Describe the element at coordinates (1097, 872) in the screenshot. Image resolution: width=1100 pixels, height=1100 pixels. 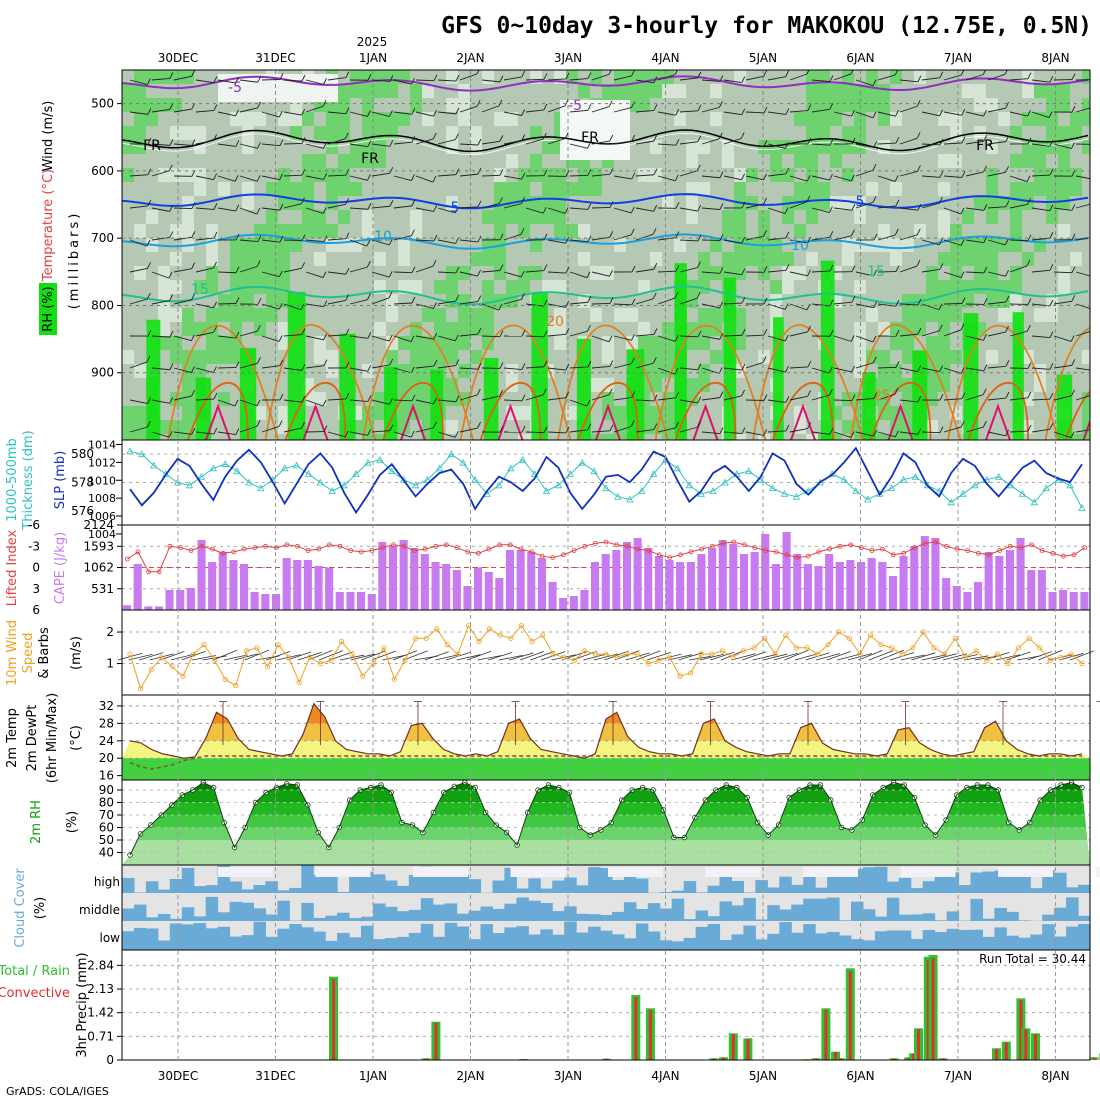
I see `cloud-clear-patch` at that location.